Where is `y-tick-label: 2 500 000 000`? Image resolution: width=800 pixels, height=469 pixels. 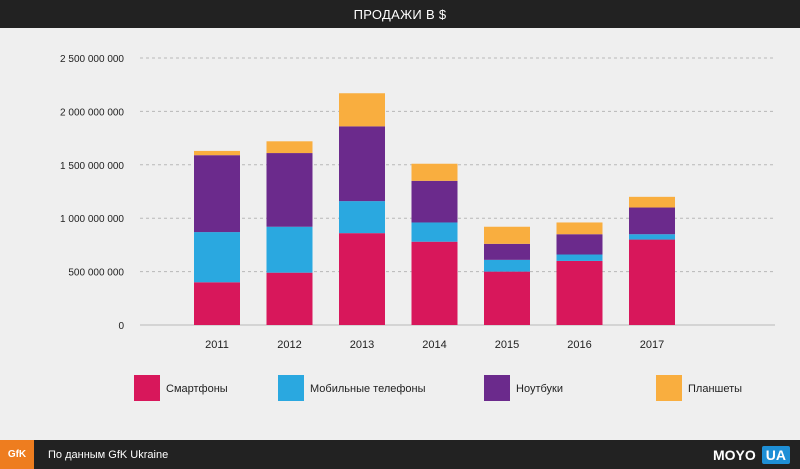
y-tick-label: 2 500 000 000 is located at coordinates (92, 59).